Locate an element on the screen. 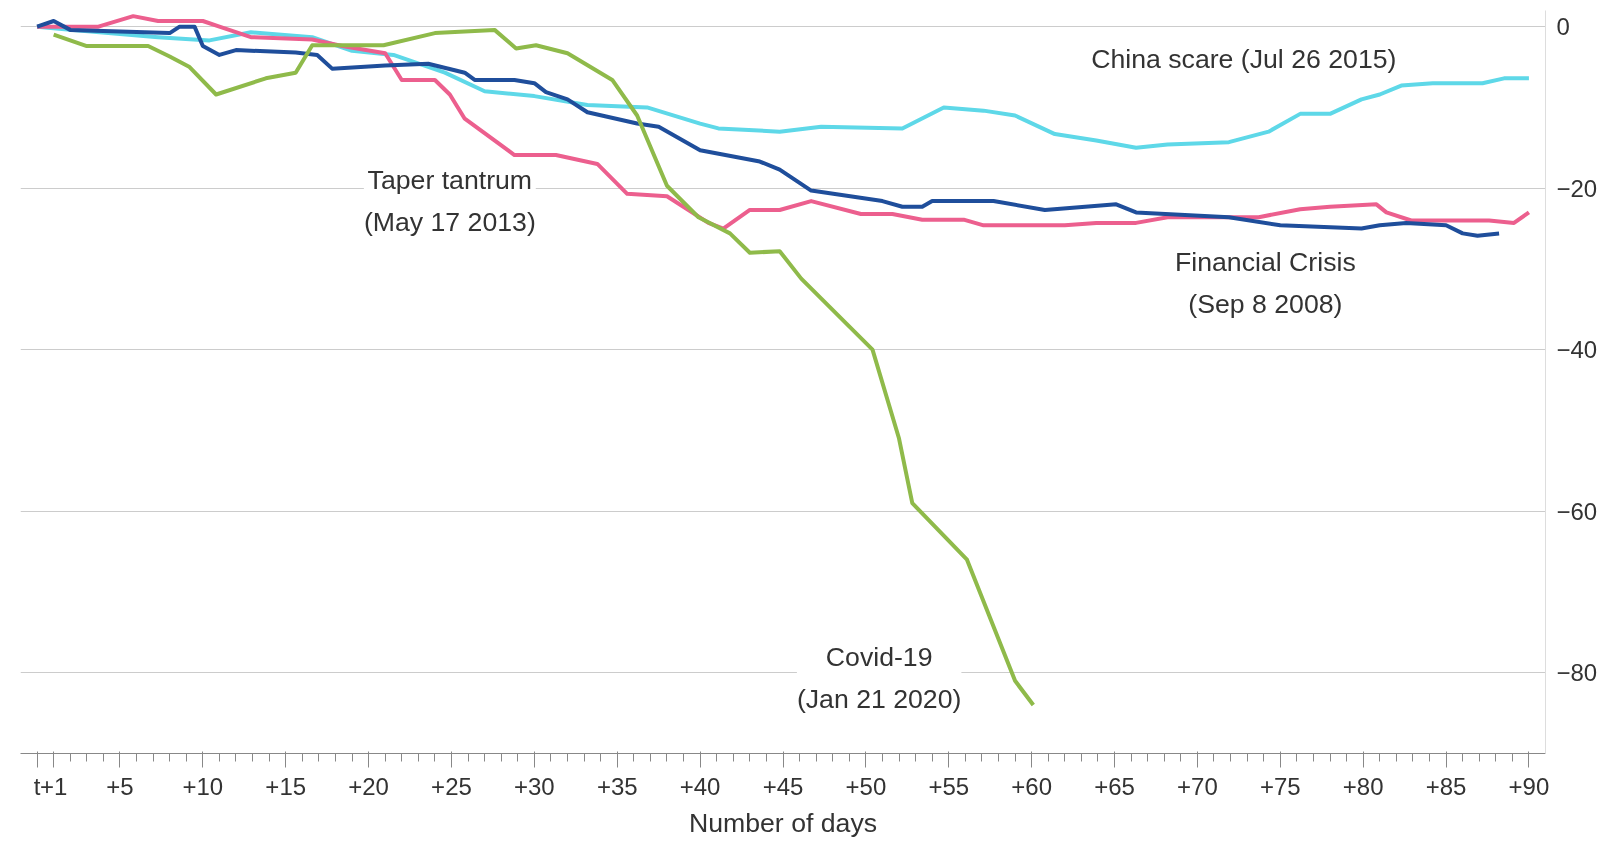 This screenshot has height=854, width=1624. series-label: China scare (Jul 26 2015) is located at coordinates (1244, 58).